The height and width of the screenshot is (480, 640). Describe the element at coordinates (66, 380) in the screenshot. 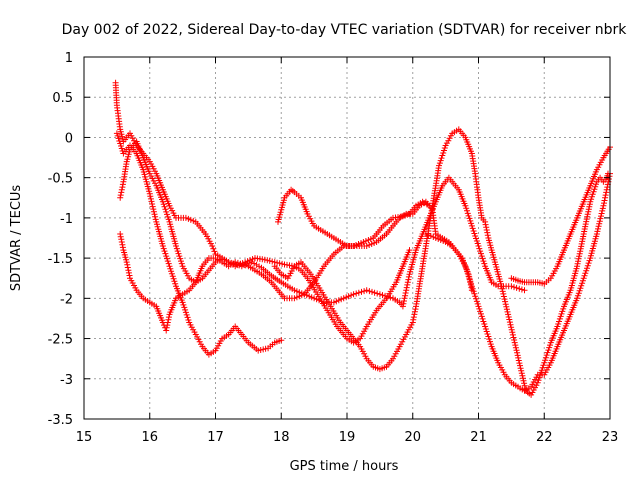

I see `y-tick-label: -3` at that location.